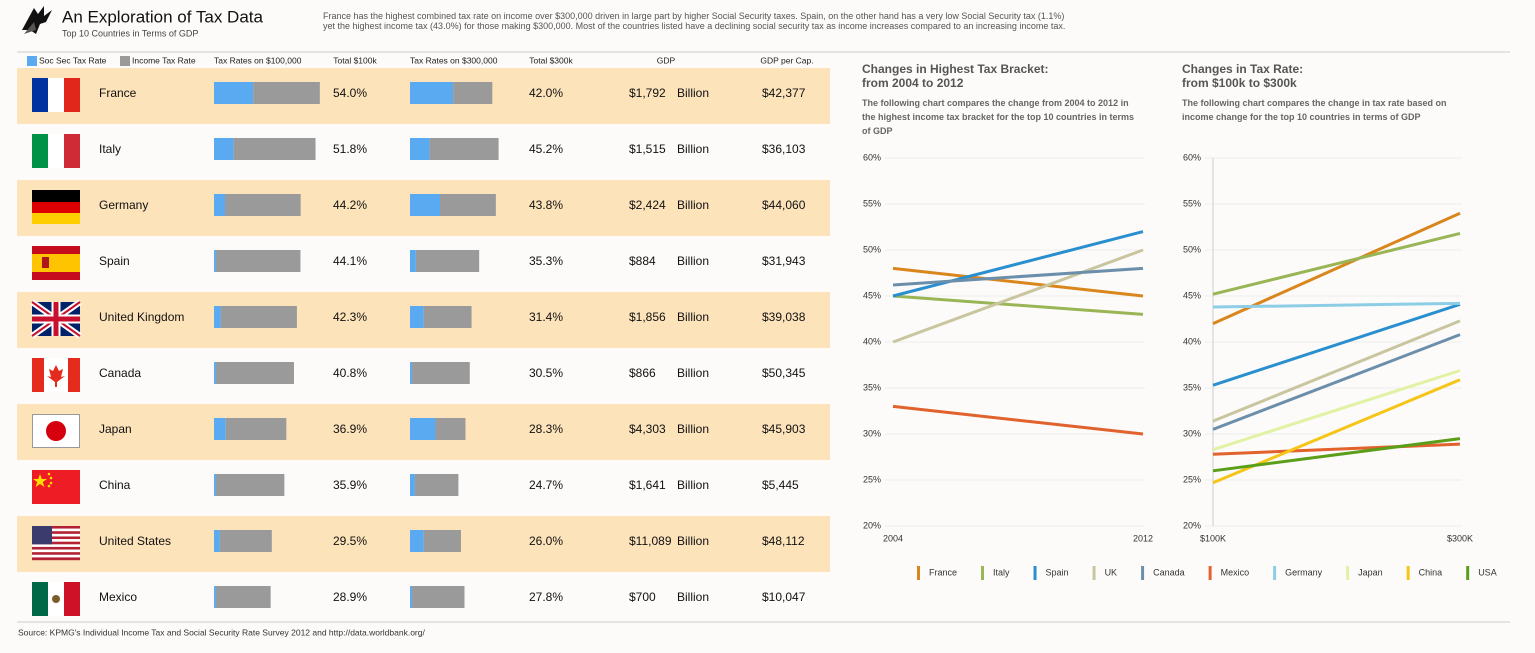 This screenshot has width=1535, height=653. I want to click on total-100k: 28.9%, so click(350, 597).